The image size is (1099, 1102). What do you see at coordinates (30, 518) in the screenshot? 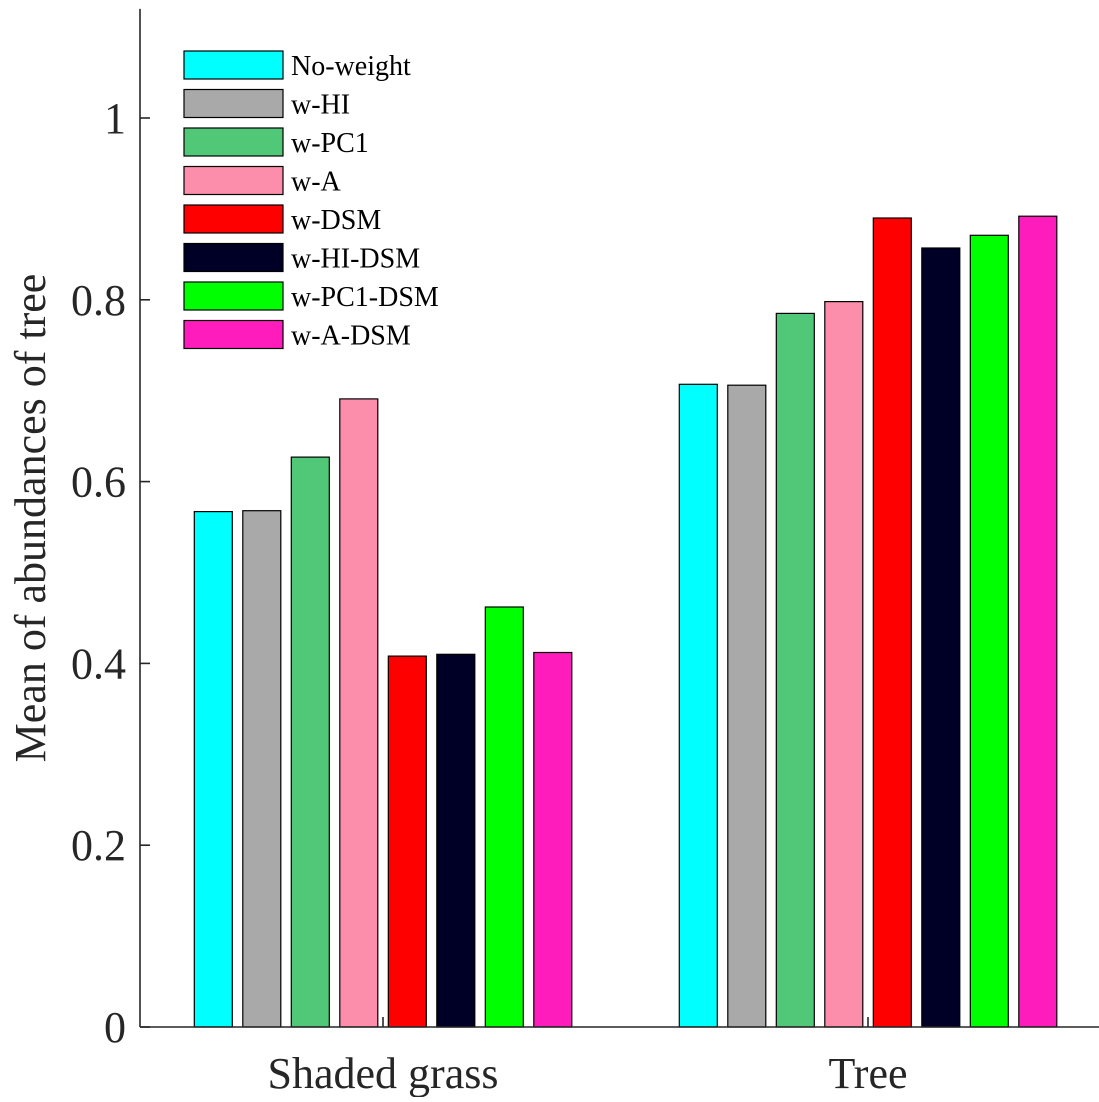
I see `y-axis-title: Mean of abundances of tree` at bounding box center [30, 518].